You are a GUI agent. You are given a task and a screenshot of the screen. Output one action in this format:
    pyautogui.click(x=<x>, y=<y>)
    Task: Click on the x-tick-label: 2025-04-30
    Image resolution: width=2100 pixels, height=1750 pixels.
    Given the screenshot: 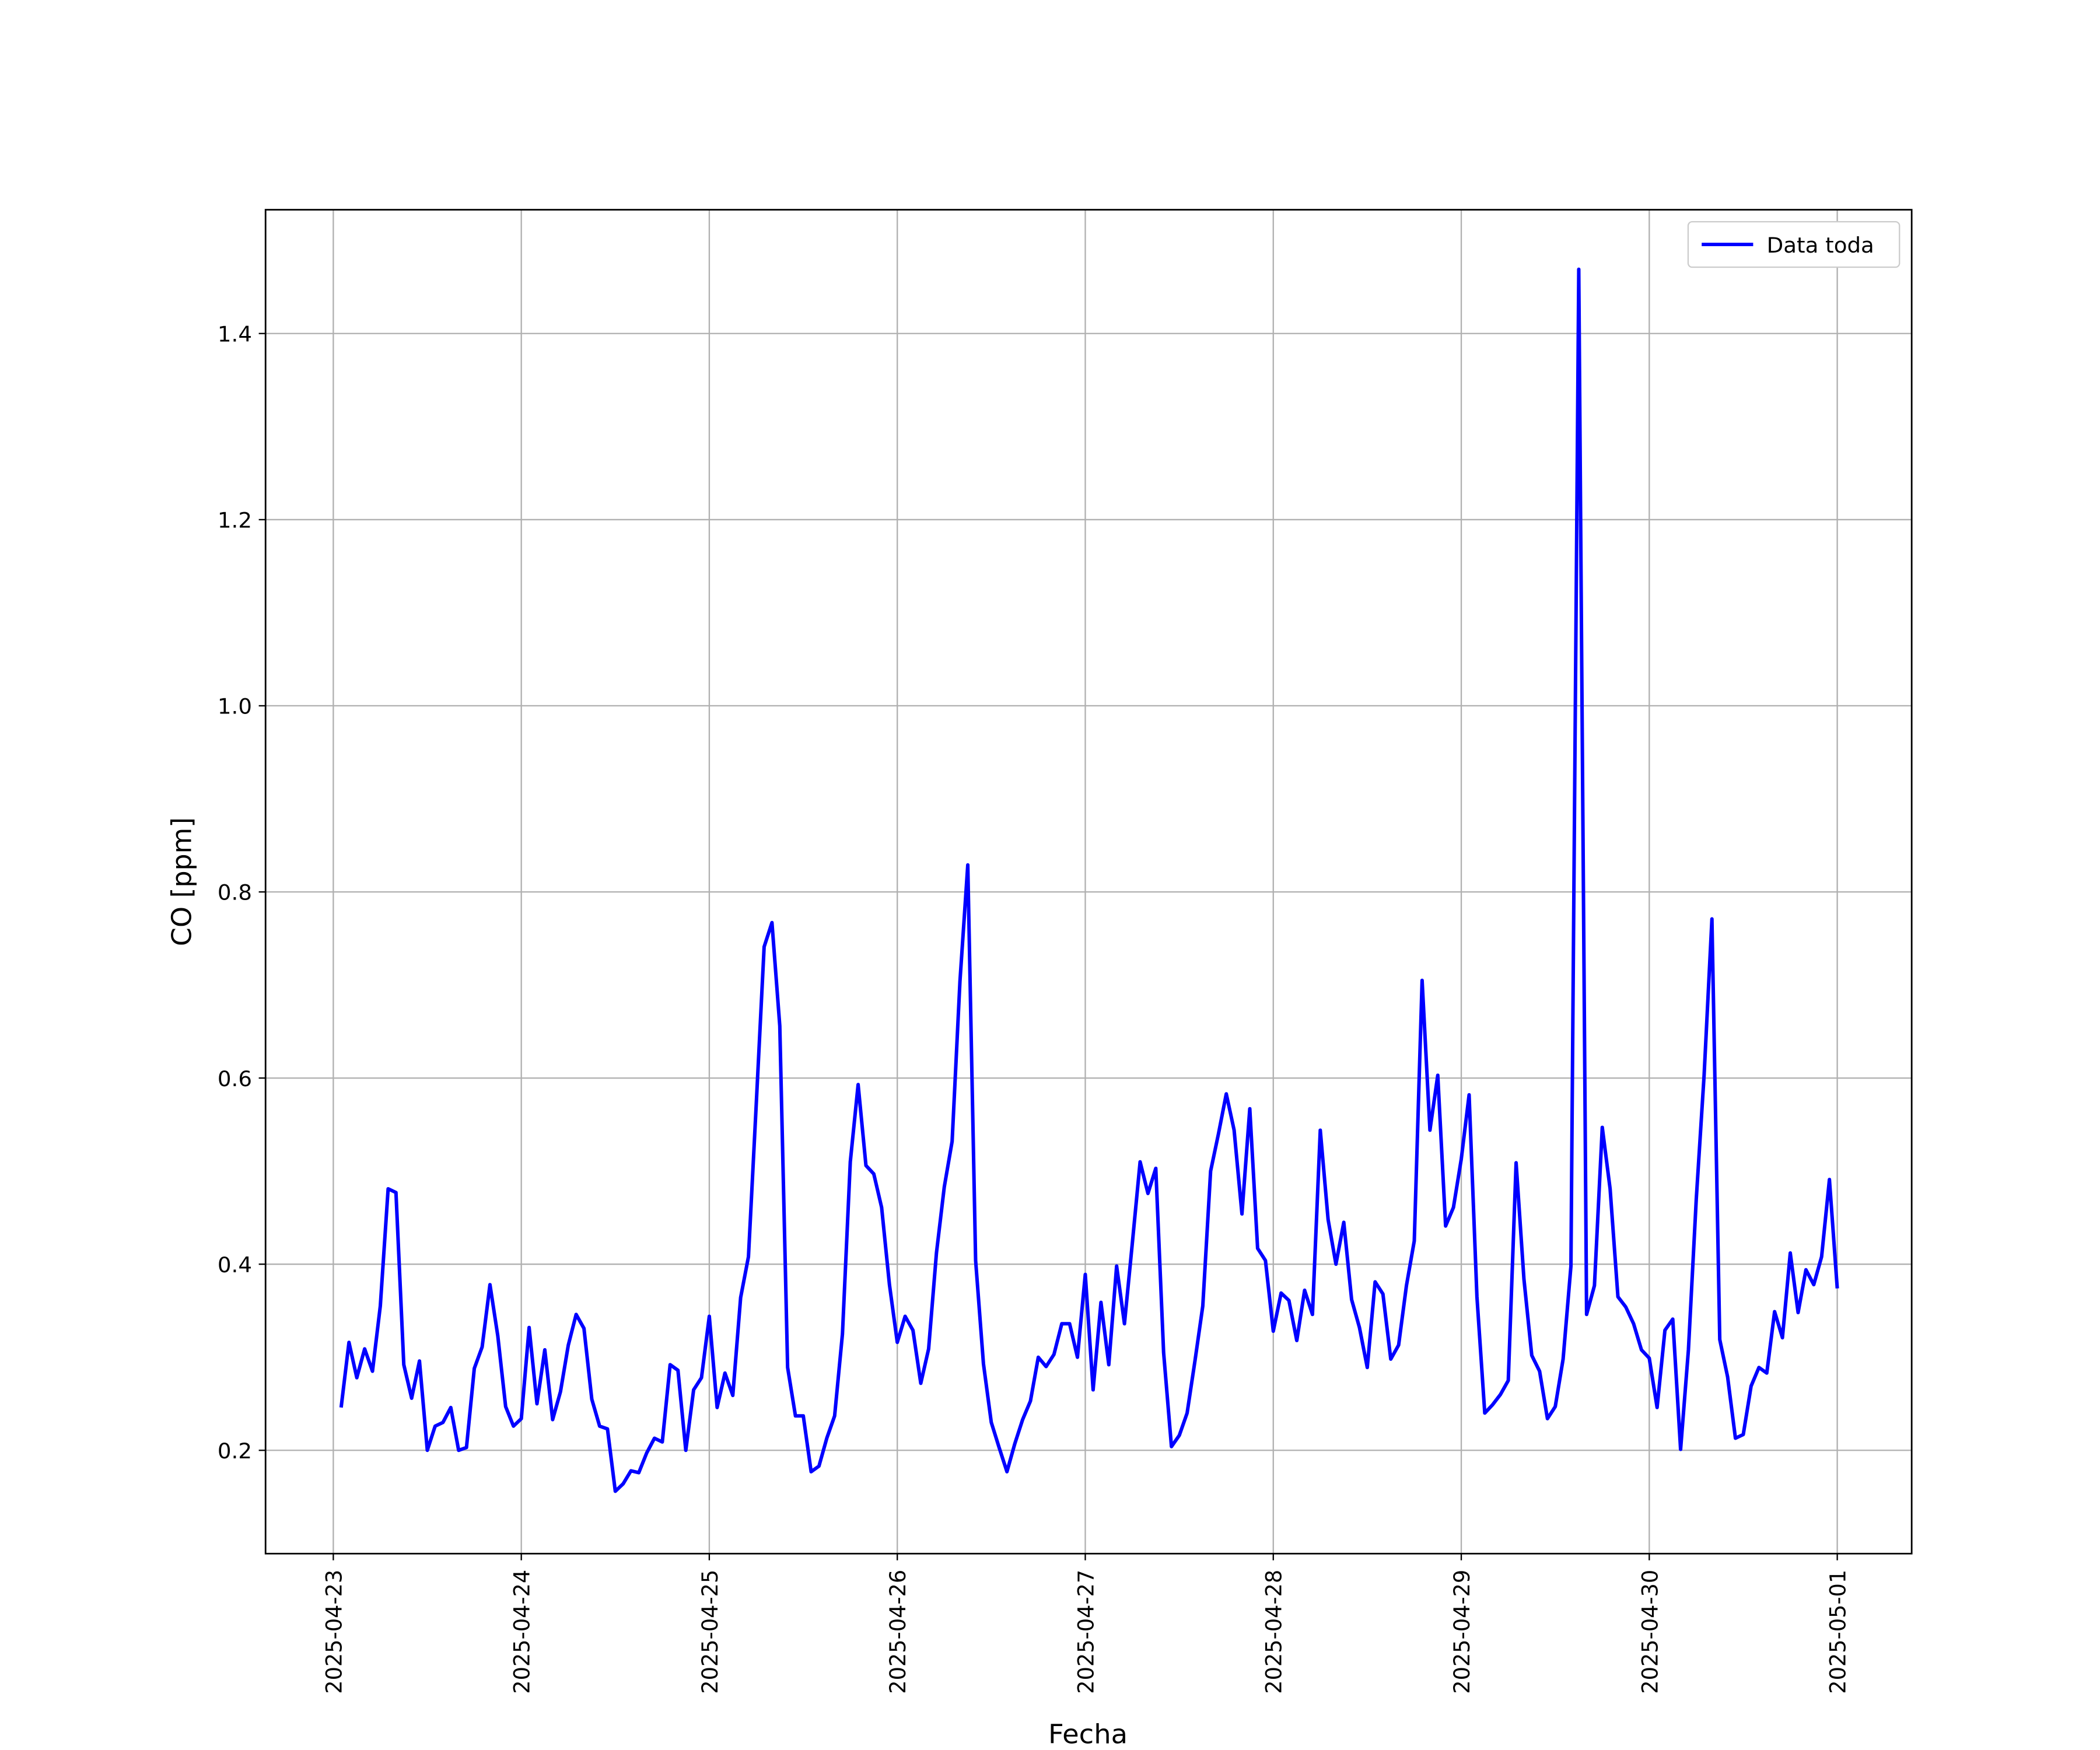 What is the action you would take?
    pyautogui.click(x=1650, y=1632)
    